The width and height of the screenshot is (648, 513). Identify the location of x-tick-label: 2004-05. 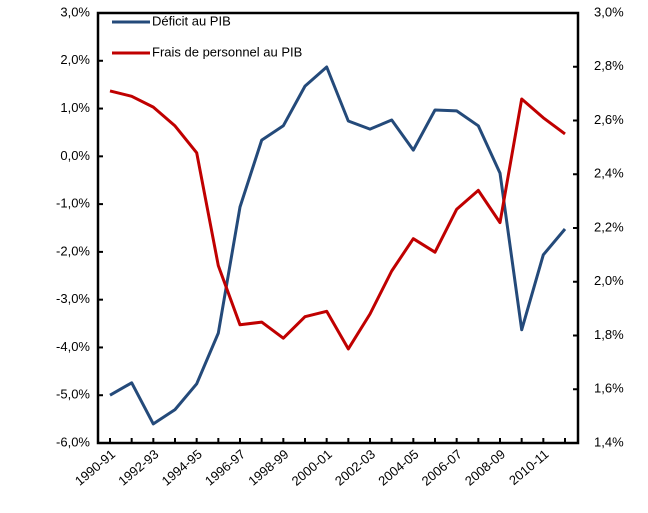
(398, 467).